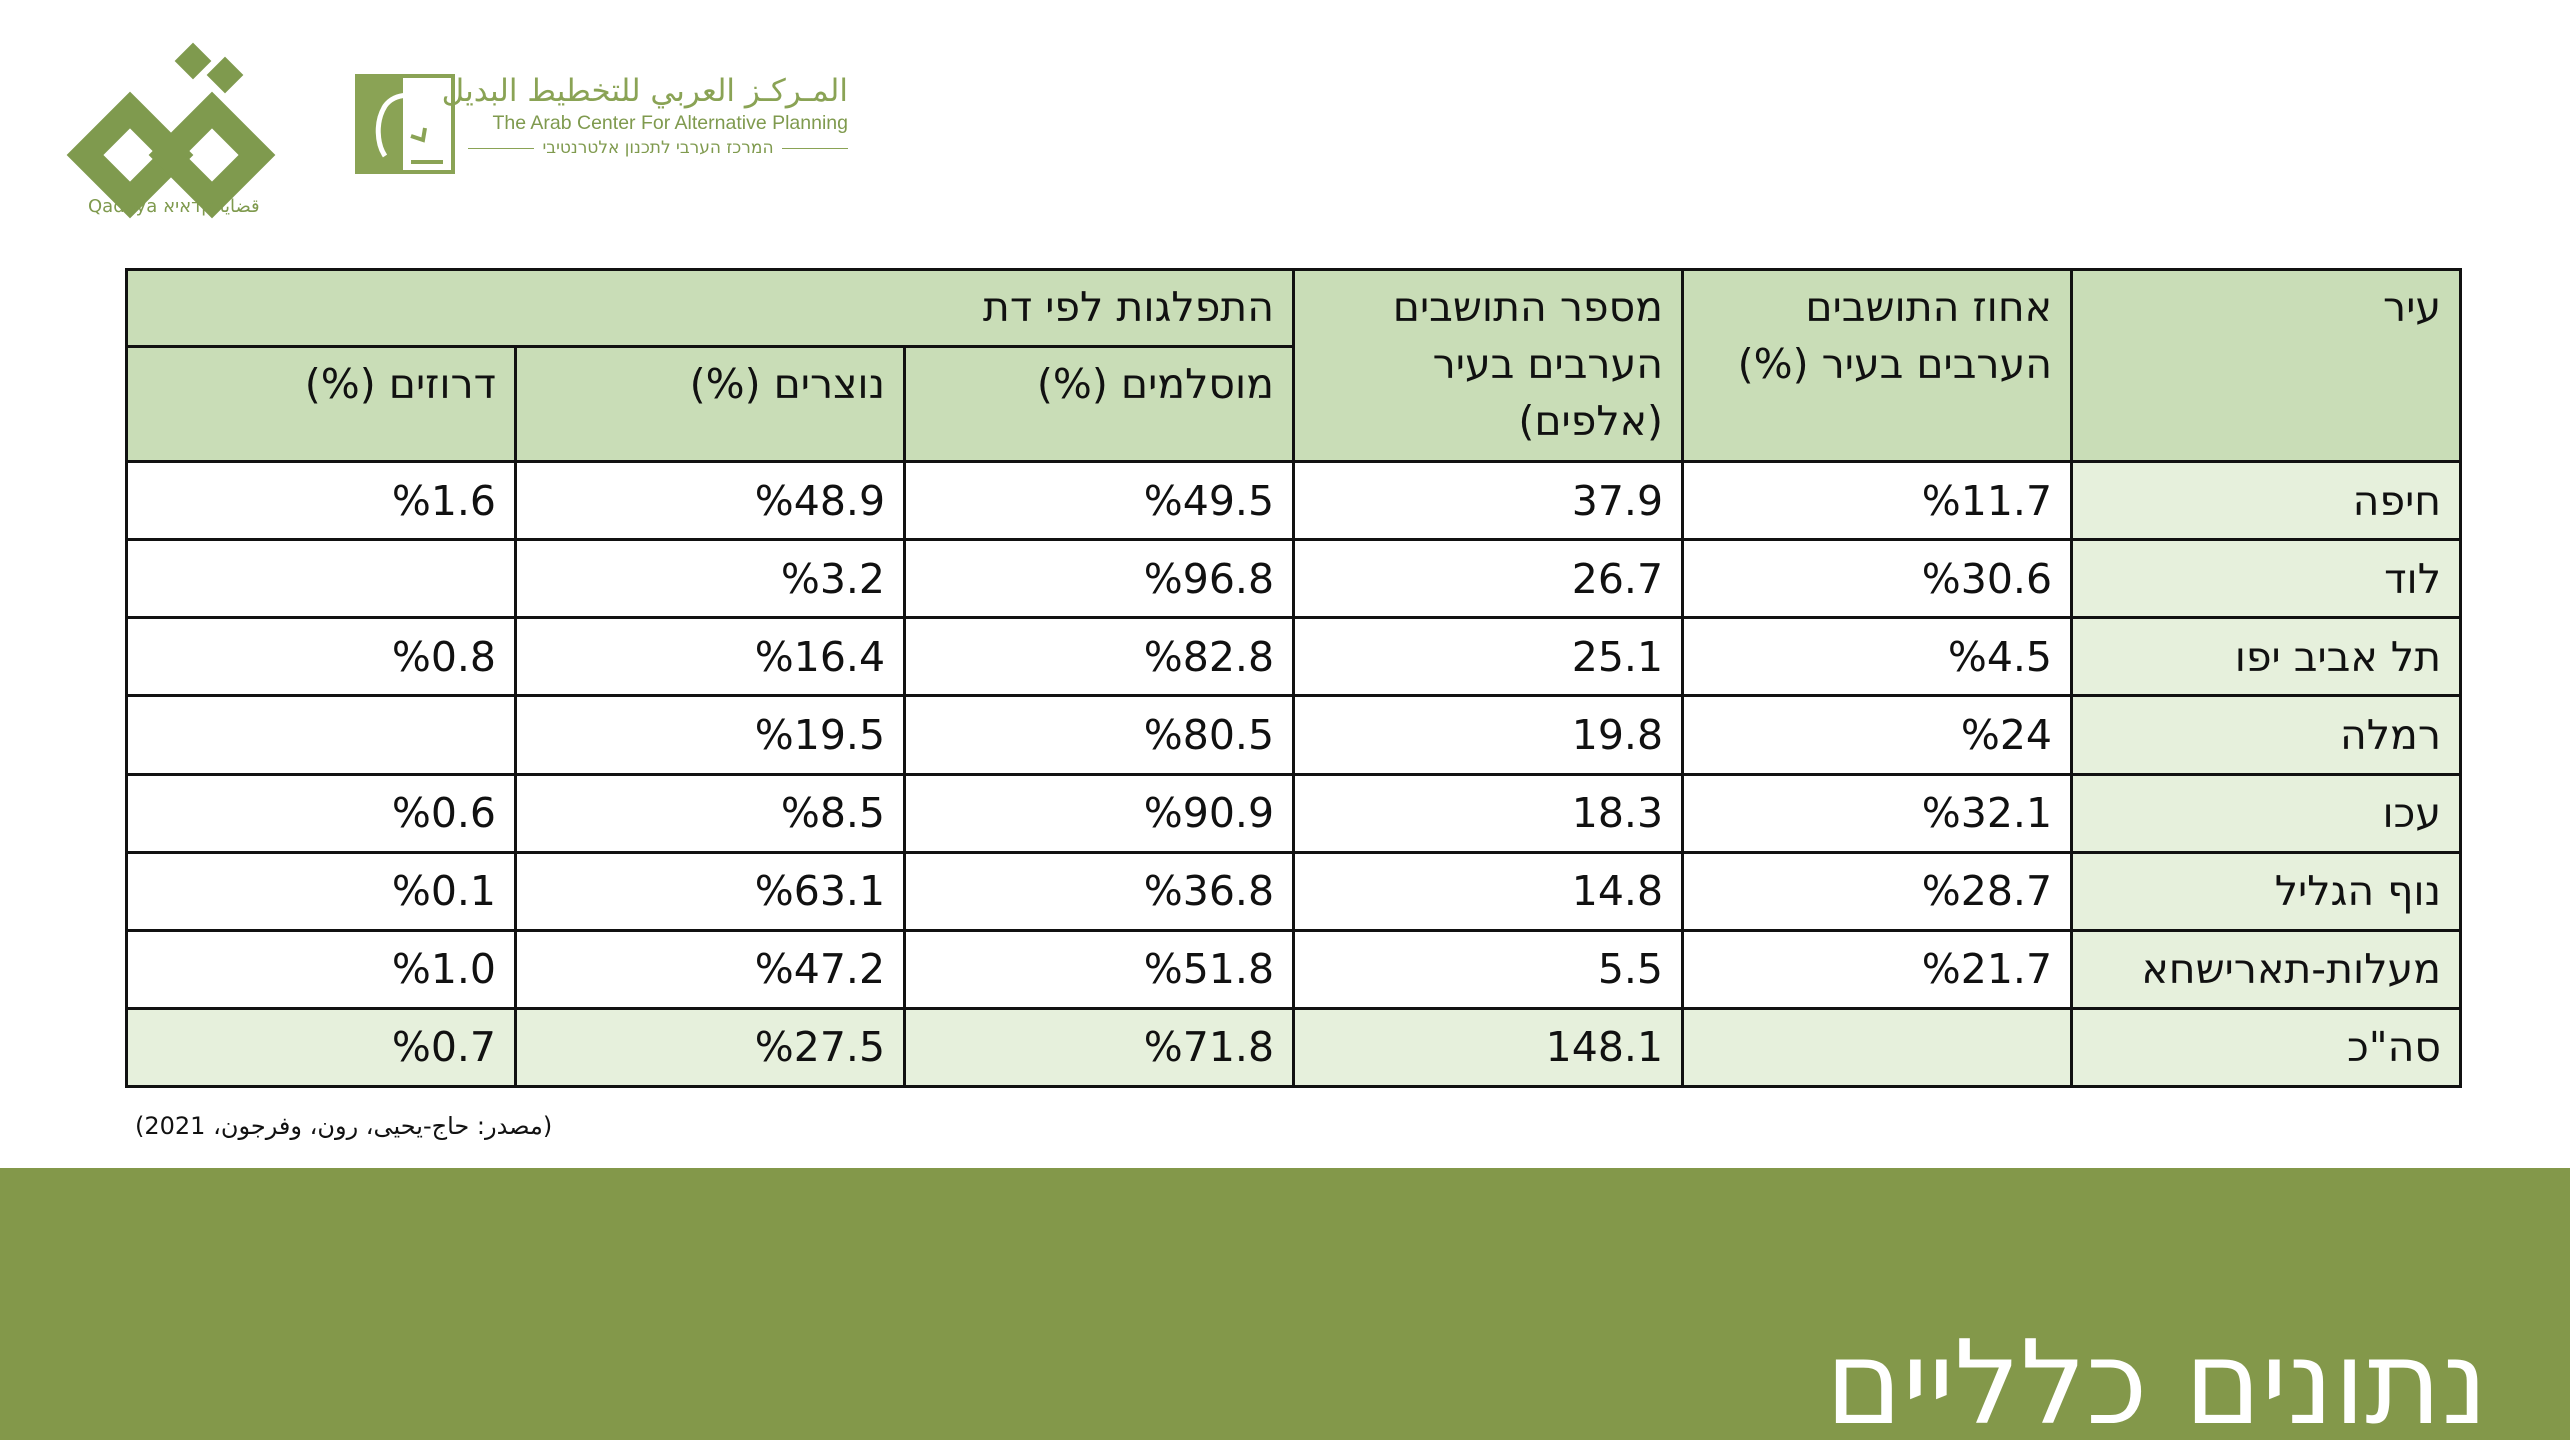 The width and height of the screenshot is (2570, 1454). I want to click on cell-muslims: %90.9, so click(1099, 813).